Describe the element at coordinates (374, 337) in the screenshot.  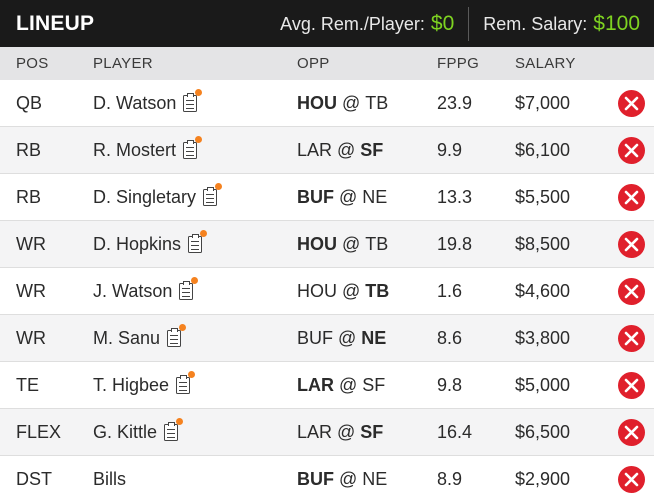
I see `opponent-team: NE` at that location.